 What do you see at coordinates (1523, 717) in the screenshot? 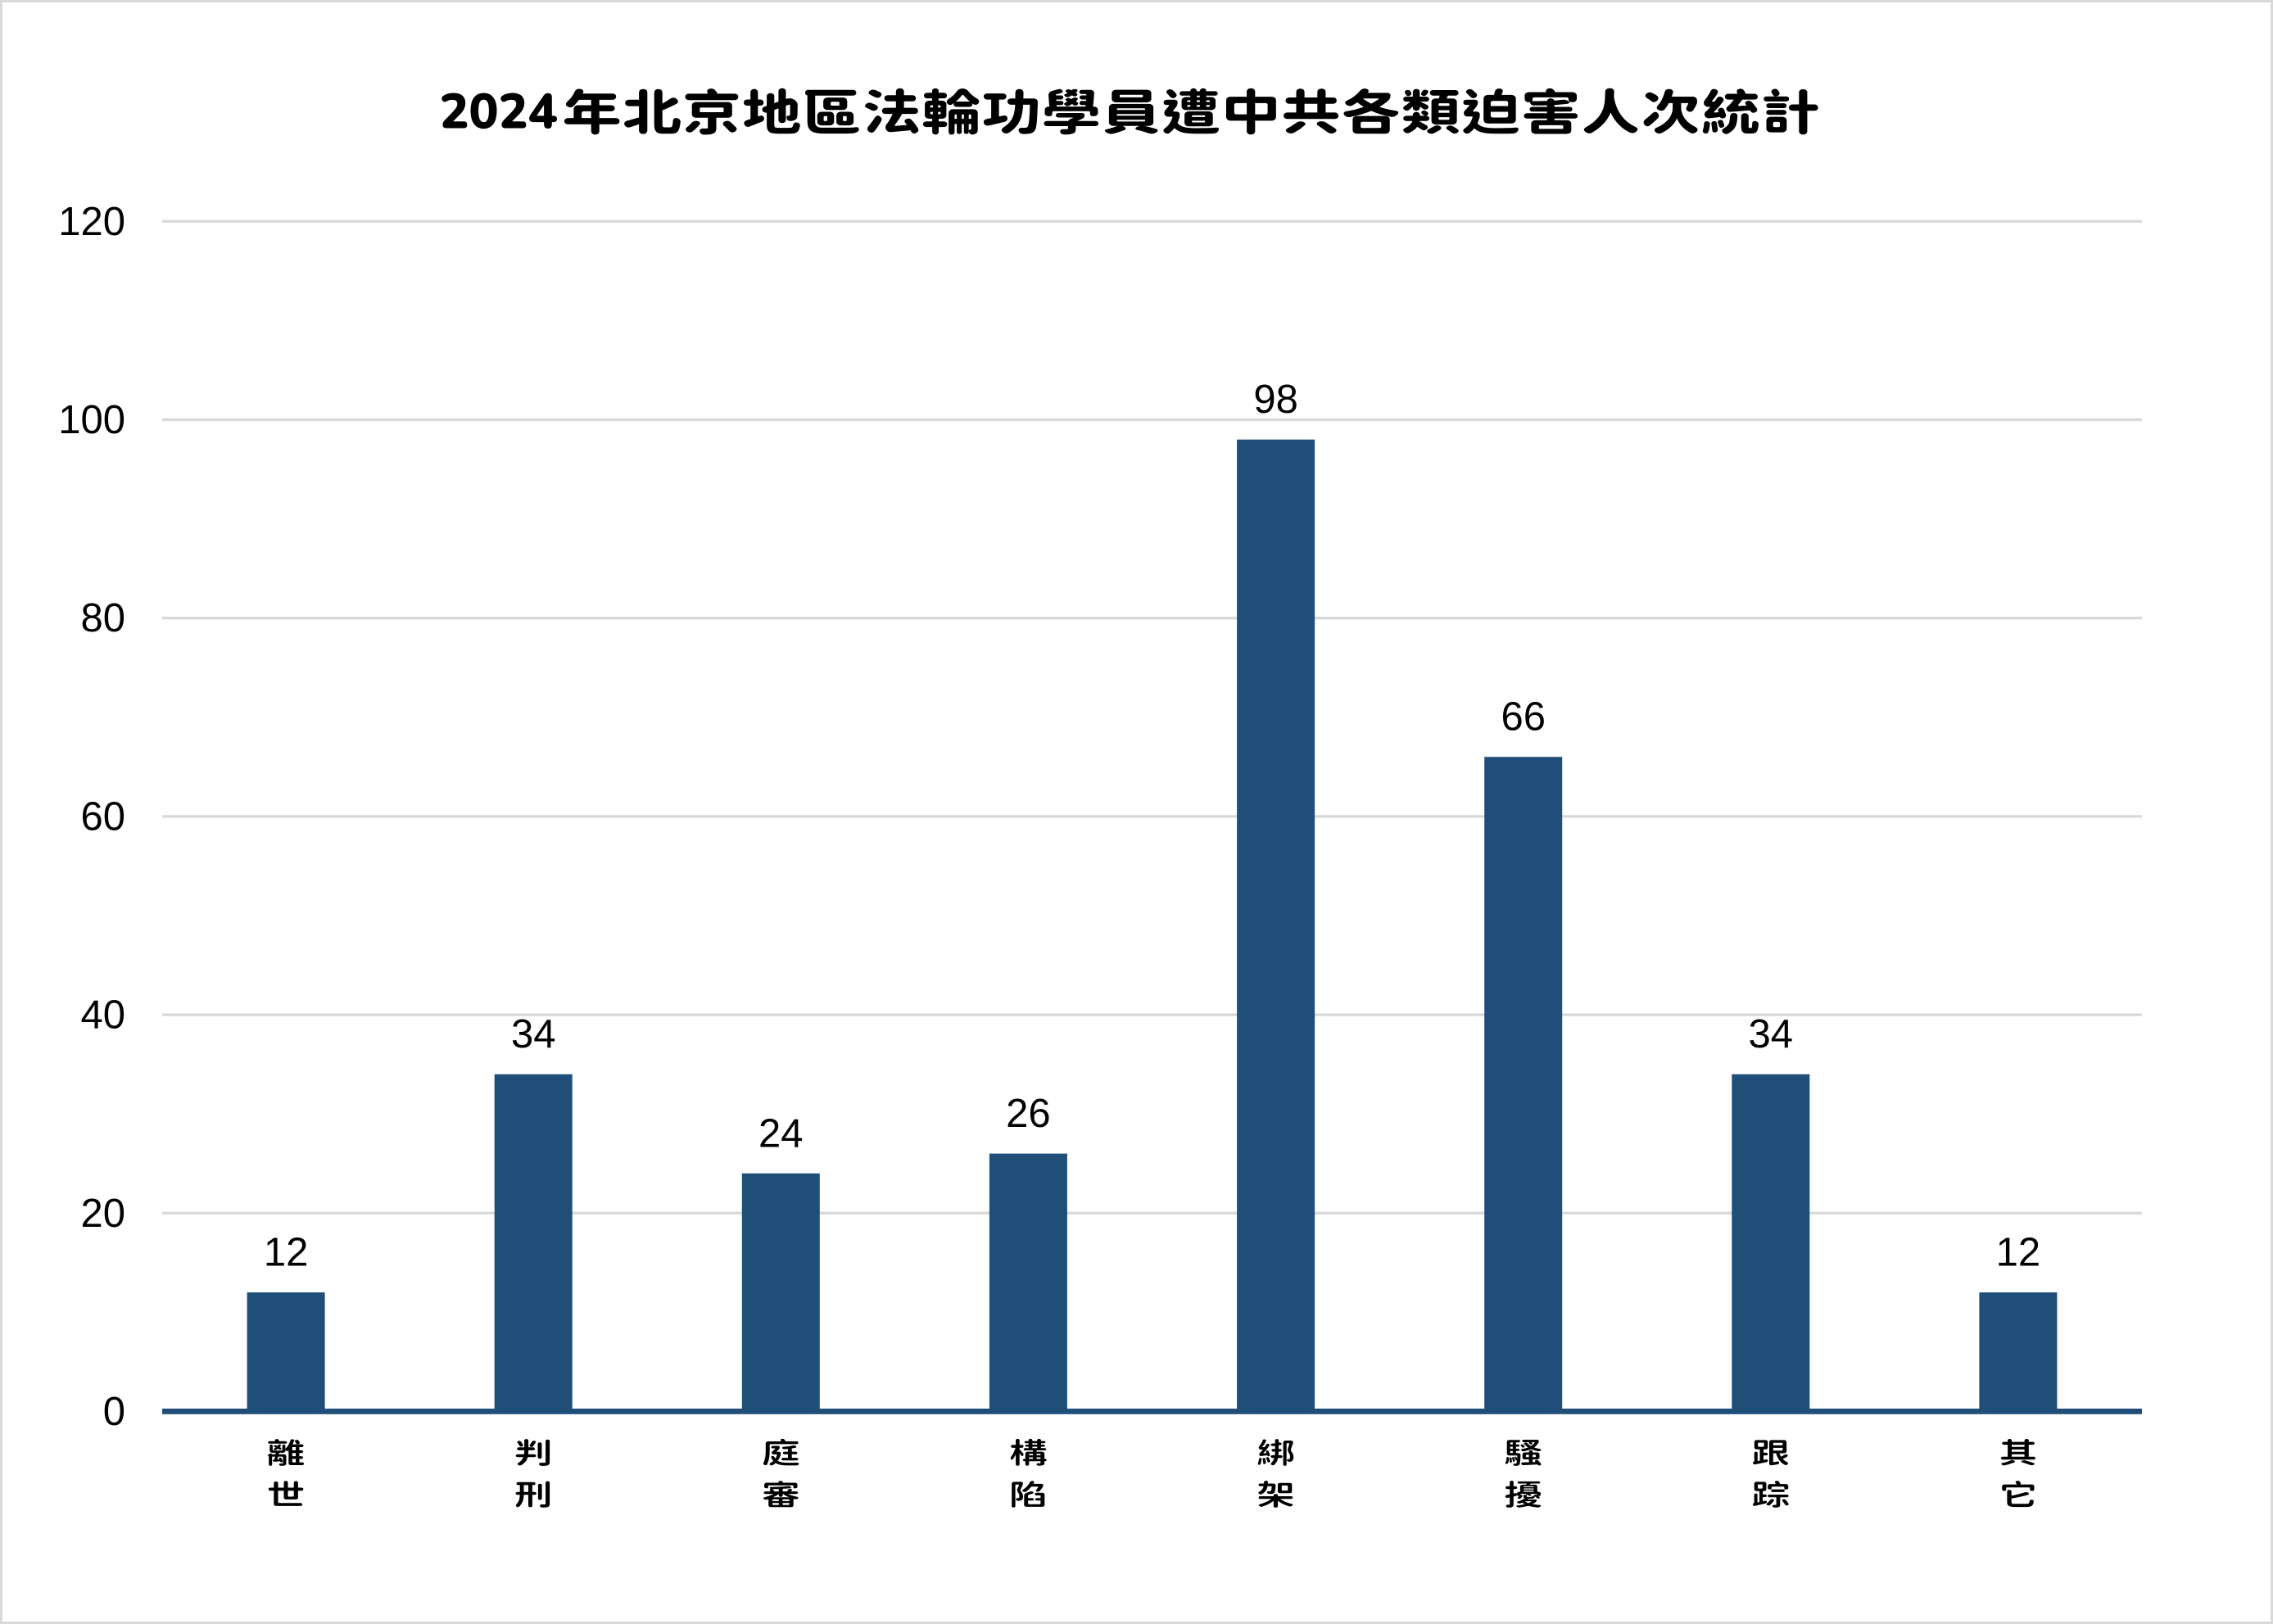
I see `svg-text: 66` at bounding box center [1523, 717].